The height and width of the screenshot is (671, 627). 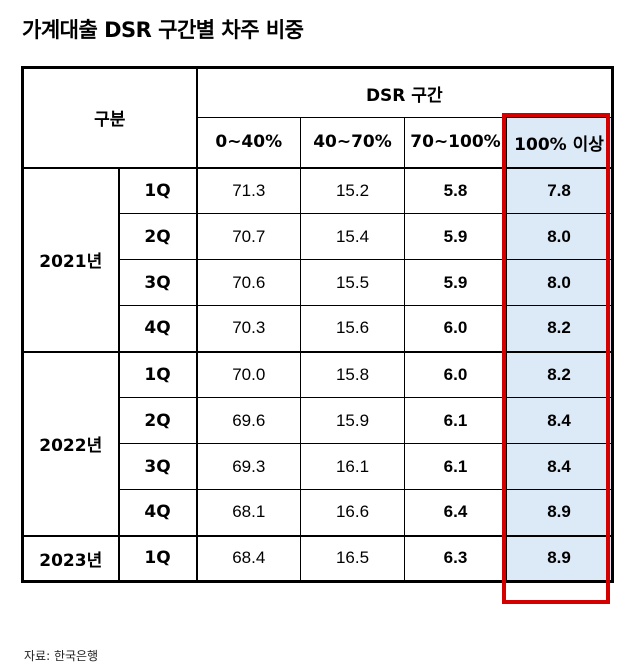 What do you see at coordinates (455, 190) in the screenshot?
I see `table-cell: 5.8` at bounding box center [455, 190].